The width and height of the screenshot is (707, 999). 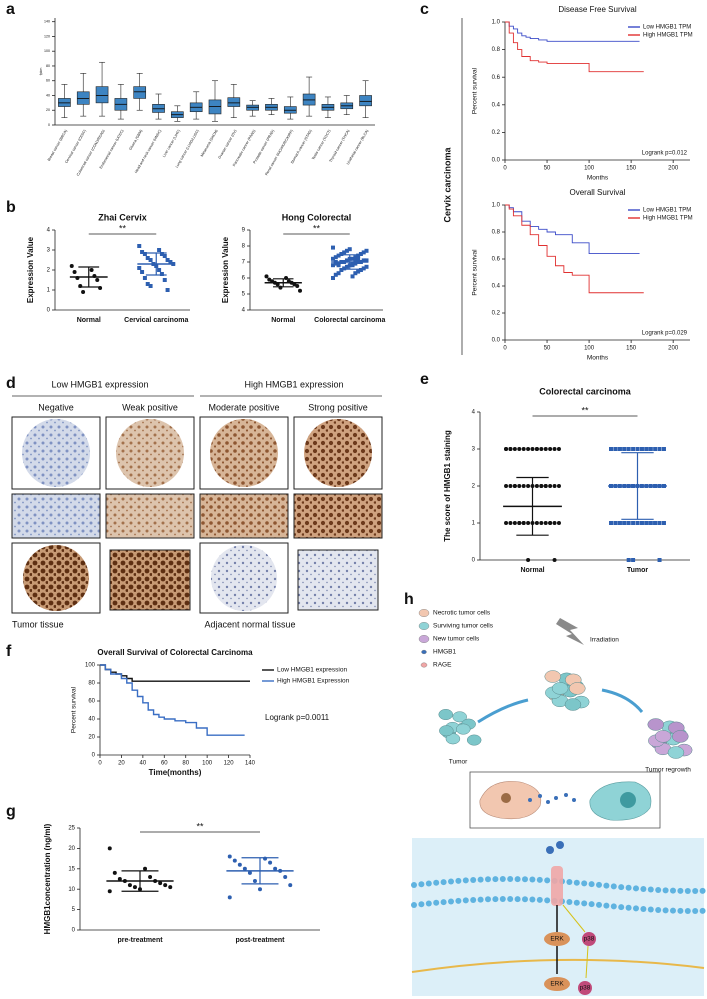 I want to click on stage-label: Tumor, so click(x=458, y=762).